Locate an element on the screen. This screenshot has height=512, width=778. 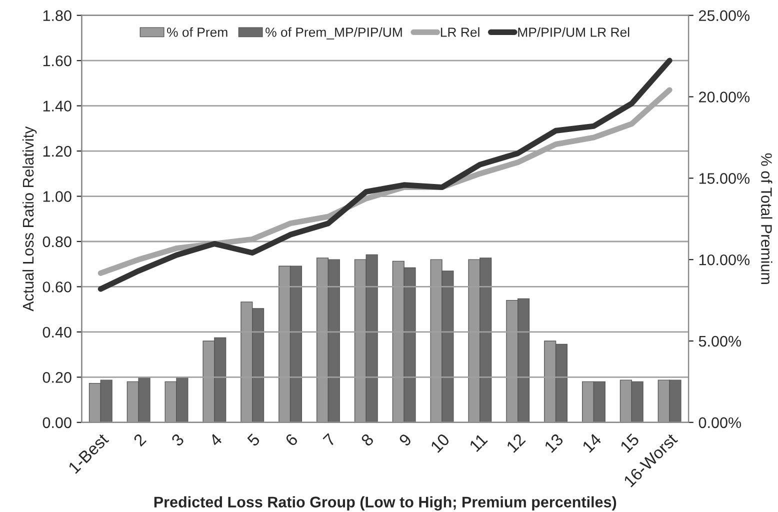
y-tick-label: 0.00 is located at coordinates (57, 422).